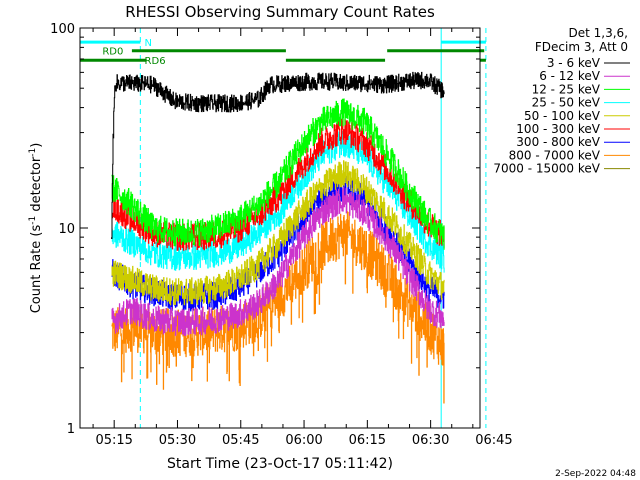 The height and width of the screenshot is (480, 640). I want to click on x-tick-label: 06:00, so click(303, 440).